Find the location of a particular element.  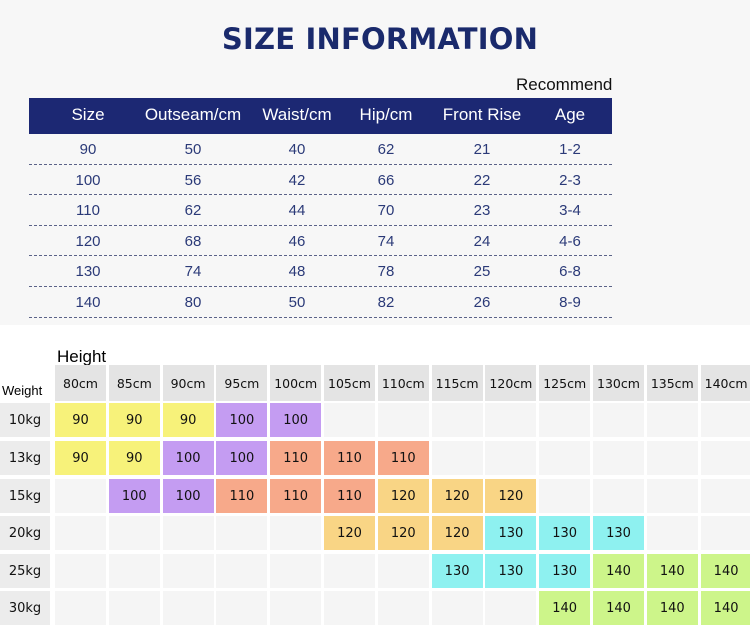

cell-age: 6-8 is located at coordinates (570, 272).